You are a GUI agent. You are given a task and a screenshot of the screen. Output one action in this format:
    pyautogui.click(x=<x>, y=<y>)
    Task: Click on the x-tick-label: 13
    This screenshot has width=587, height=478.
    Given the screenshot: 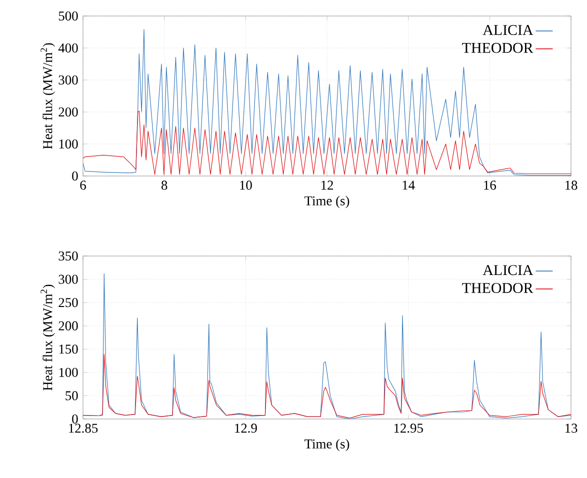 What is the action you would take?
    pyautogui.click(x=571, y=428)
    